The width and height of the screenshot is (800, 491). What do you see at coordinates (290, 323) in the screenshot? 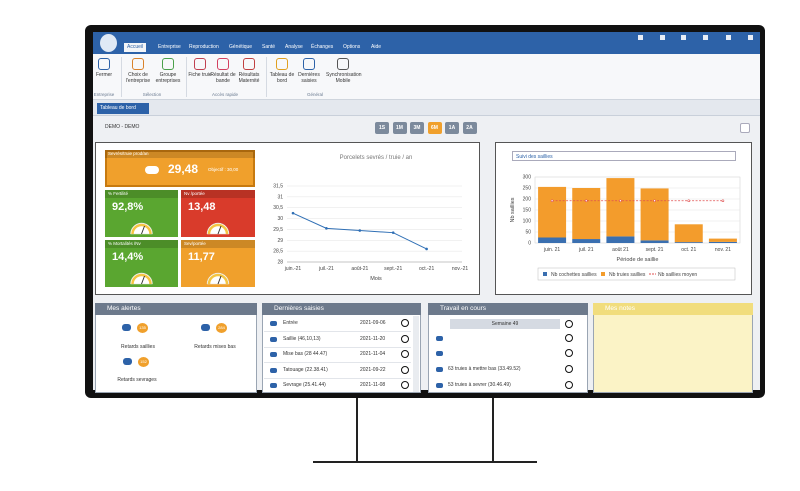
I see `row-label: Entrée` at bounding box center [290, 323].